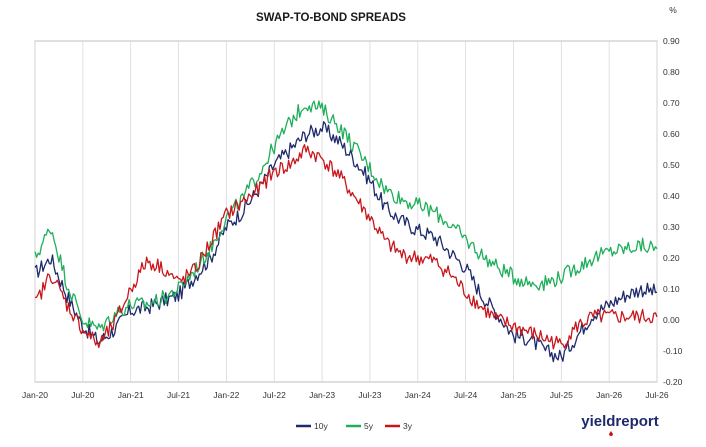 Image resolution: width=706 pixels, height=447 pixels. What do you see at coordinates (671, 103) in the screenshot?
I see `y-tick-label: 0.70` at bounding box center [671, 103].